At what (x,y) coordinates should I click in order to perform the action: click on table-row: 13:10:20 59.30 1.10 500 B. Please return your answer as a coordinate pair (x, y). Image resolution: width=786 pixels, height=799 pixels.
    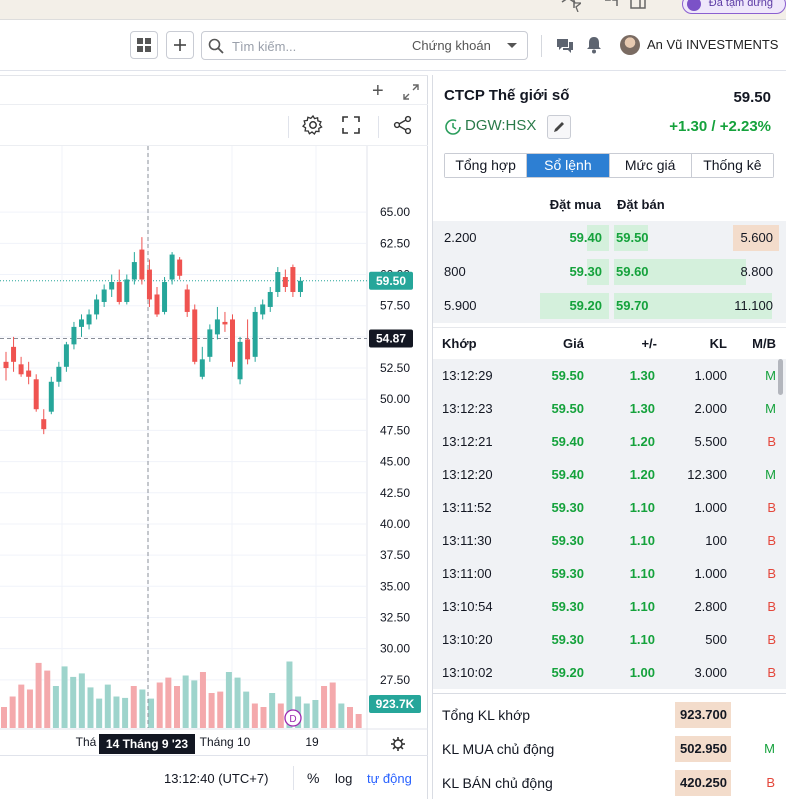
    Looking at the image, I should click on (609, 639).